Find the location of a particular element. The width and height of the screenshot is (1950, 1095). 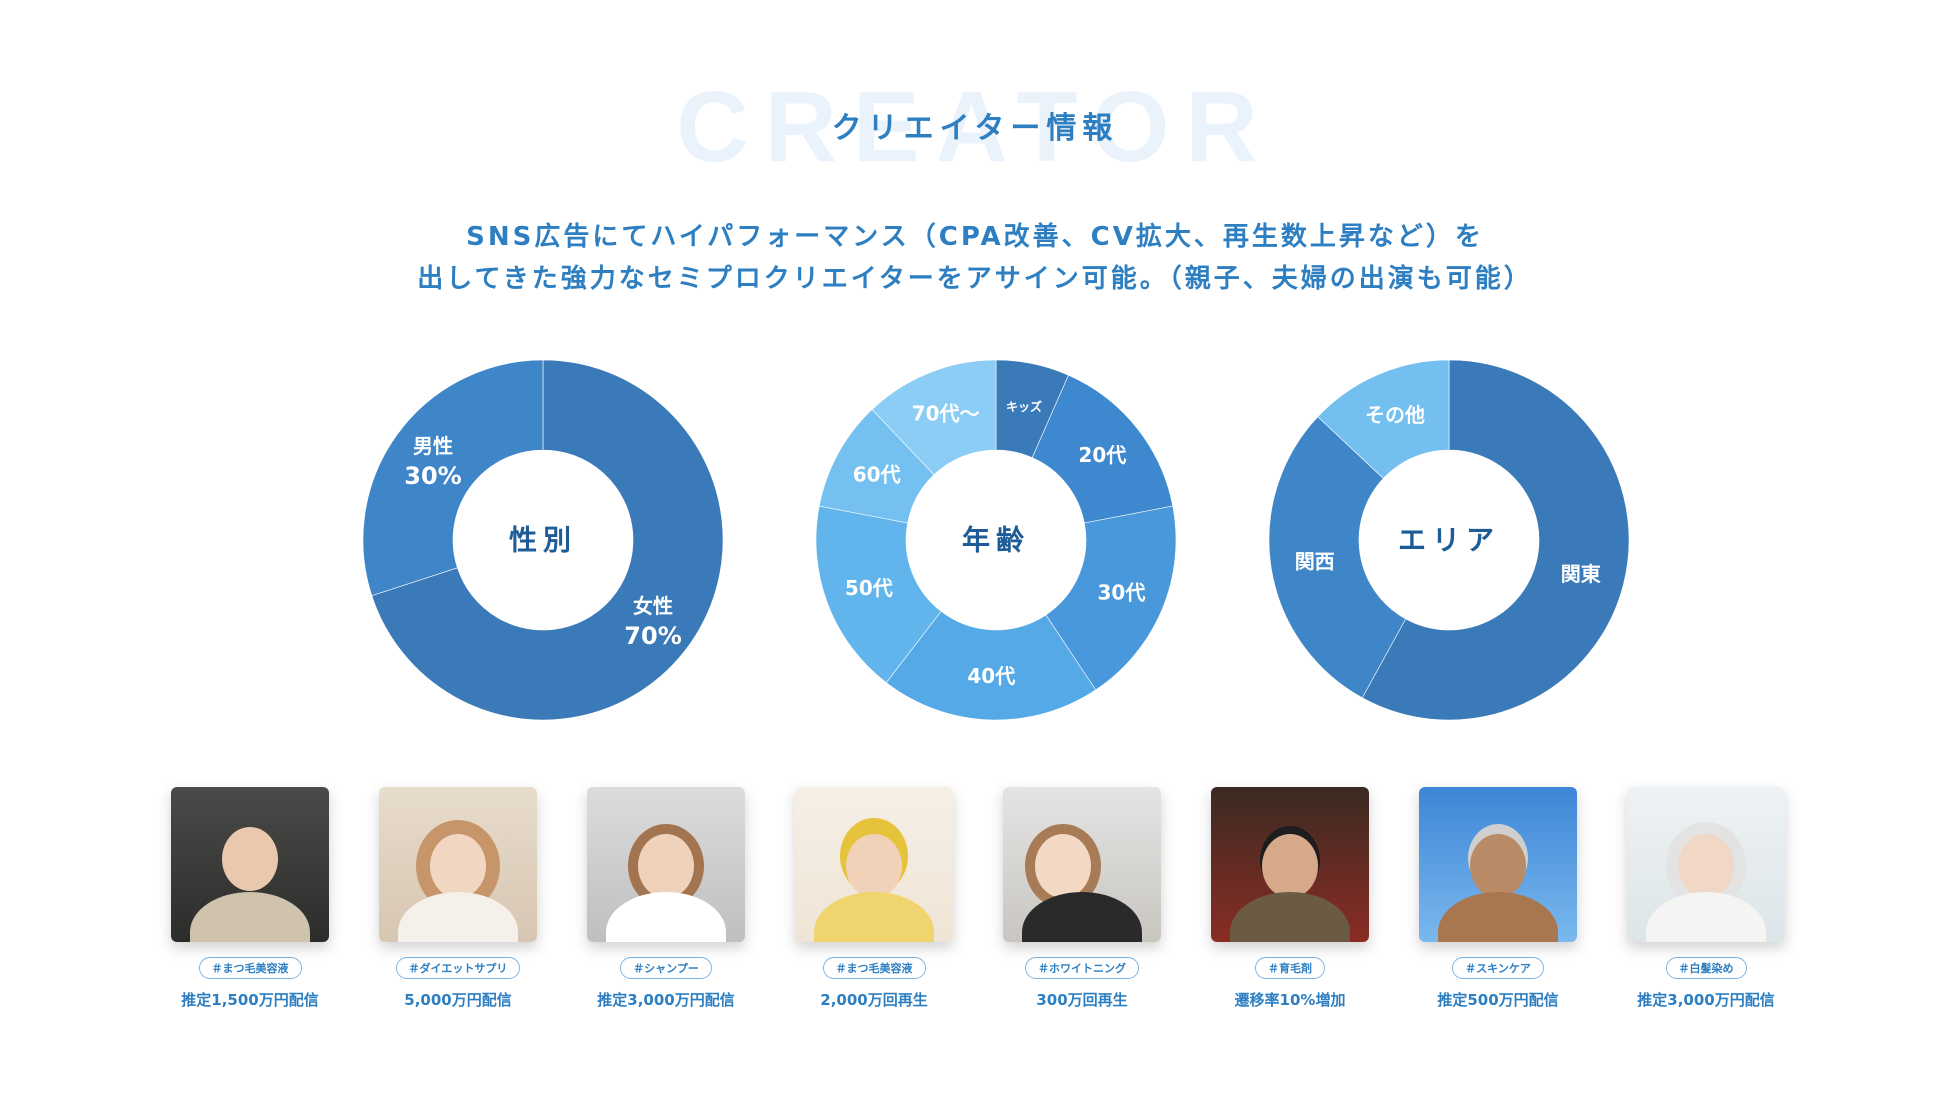

slice-label: その他 is located at coordinates (1395, 415).